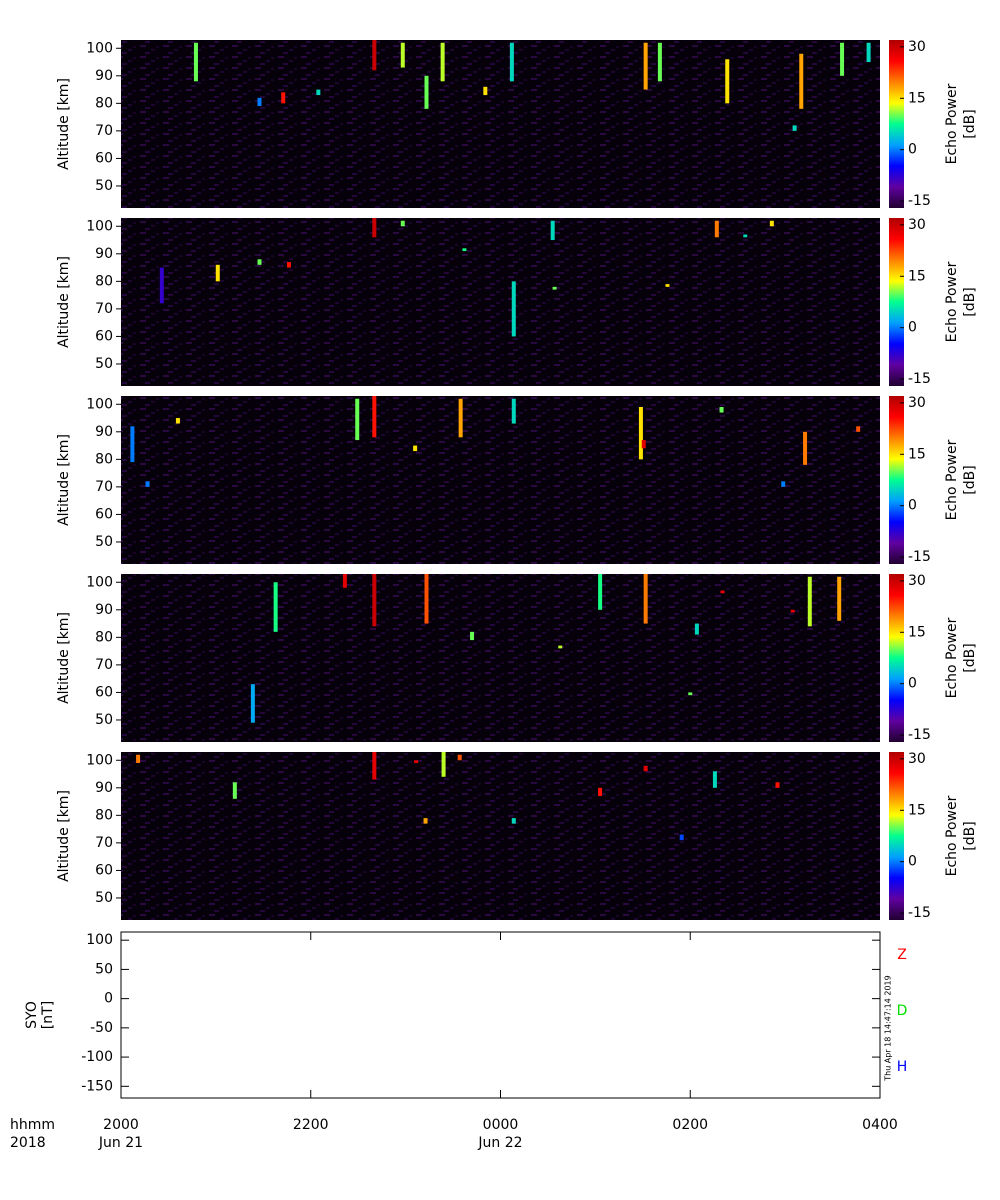  Describe the element at coordinates (902, 955) in the screenshot. I see `legend-entry: Z` at that location.